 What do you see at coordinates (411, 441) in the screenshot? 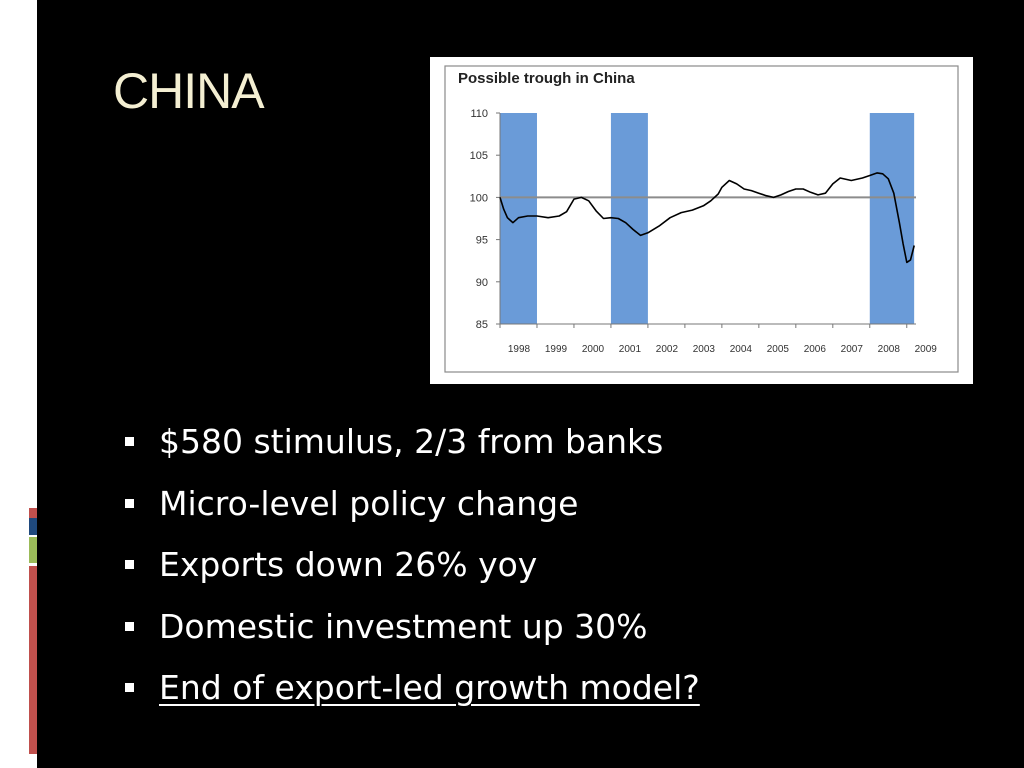
I see `bullet-text: $580 stimulus, 2/3 from banks` at bounding box center [411, 441].